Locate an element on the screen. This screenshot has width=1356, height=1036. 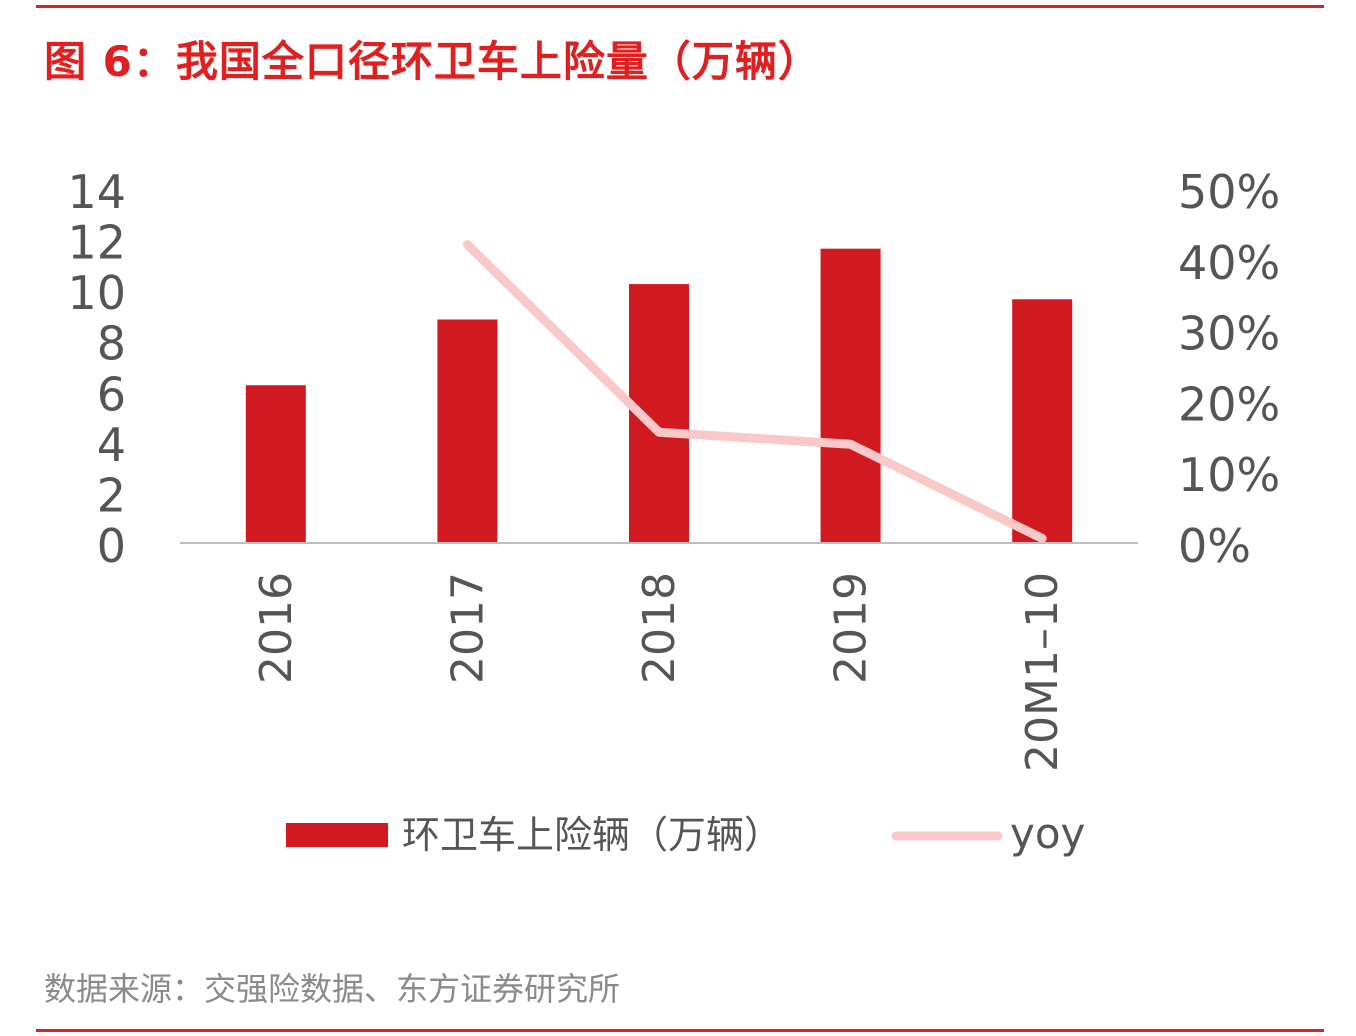
x-tick-label: 20M1–10 is located at coordinates (1042, 672).